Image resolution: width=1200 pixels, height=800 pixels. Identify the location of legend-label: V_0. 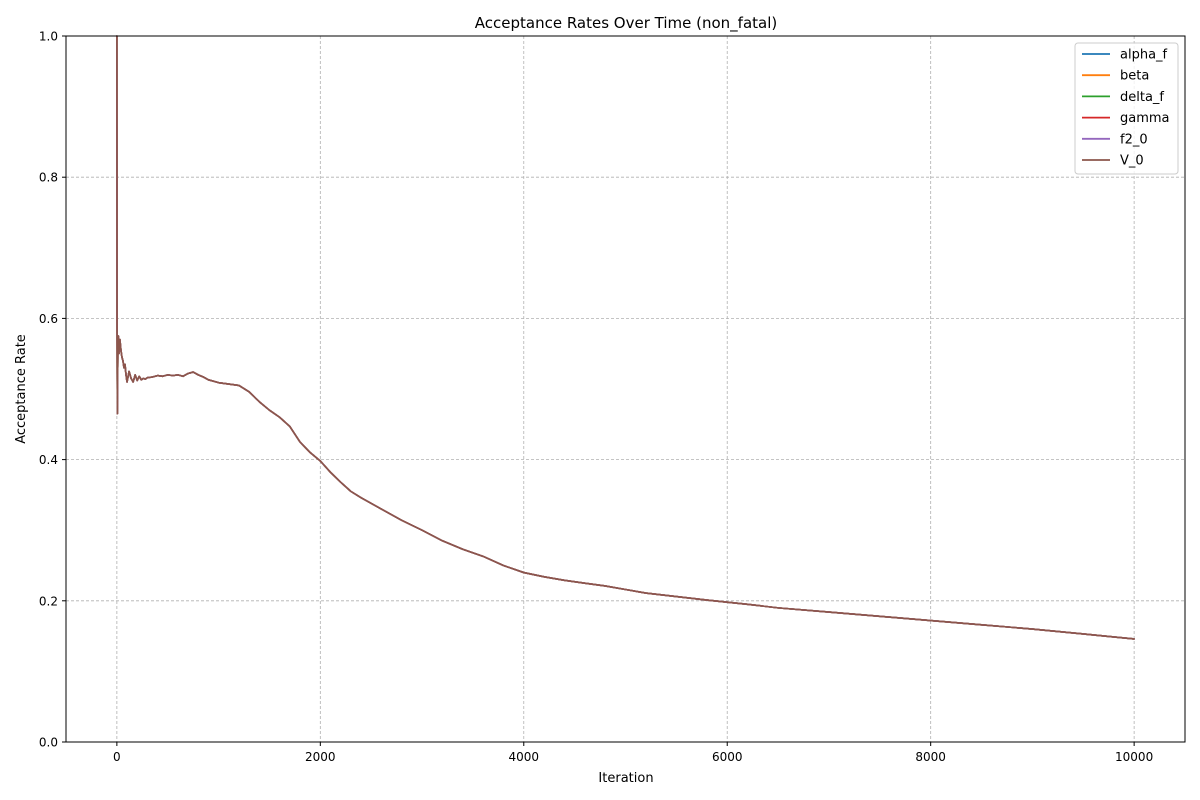
(1132, 161).